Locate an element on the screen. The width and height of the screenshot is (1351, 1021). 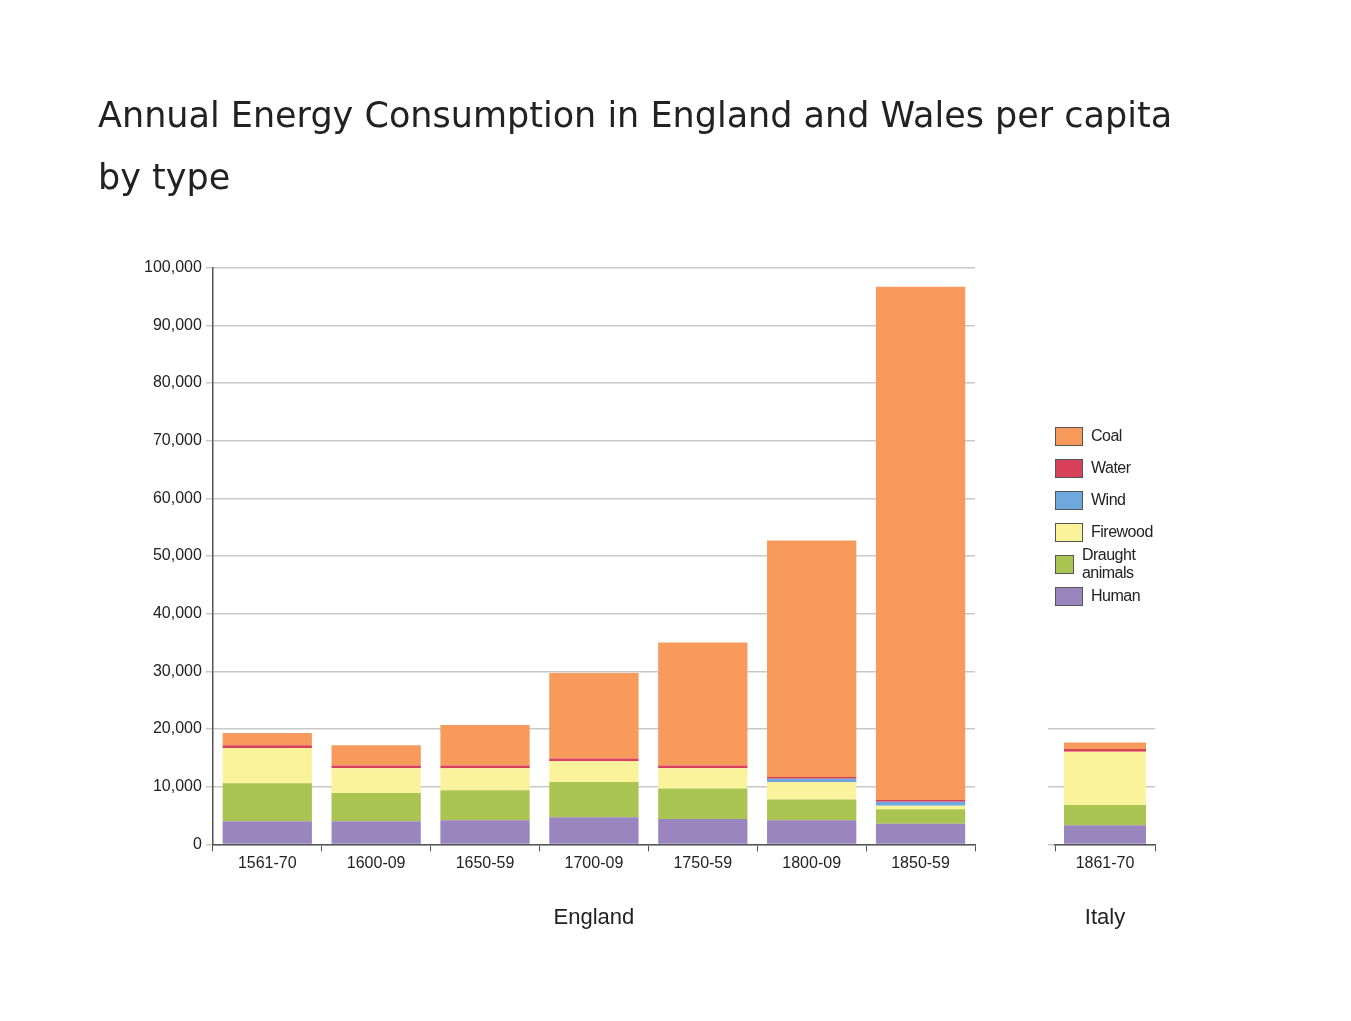
x-axis-title: England is located at coordinates (594, 916).